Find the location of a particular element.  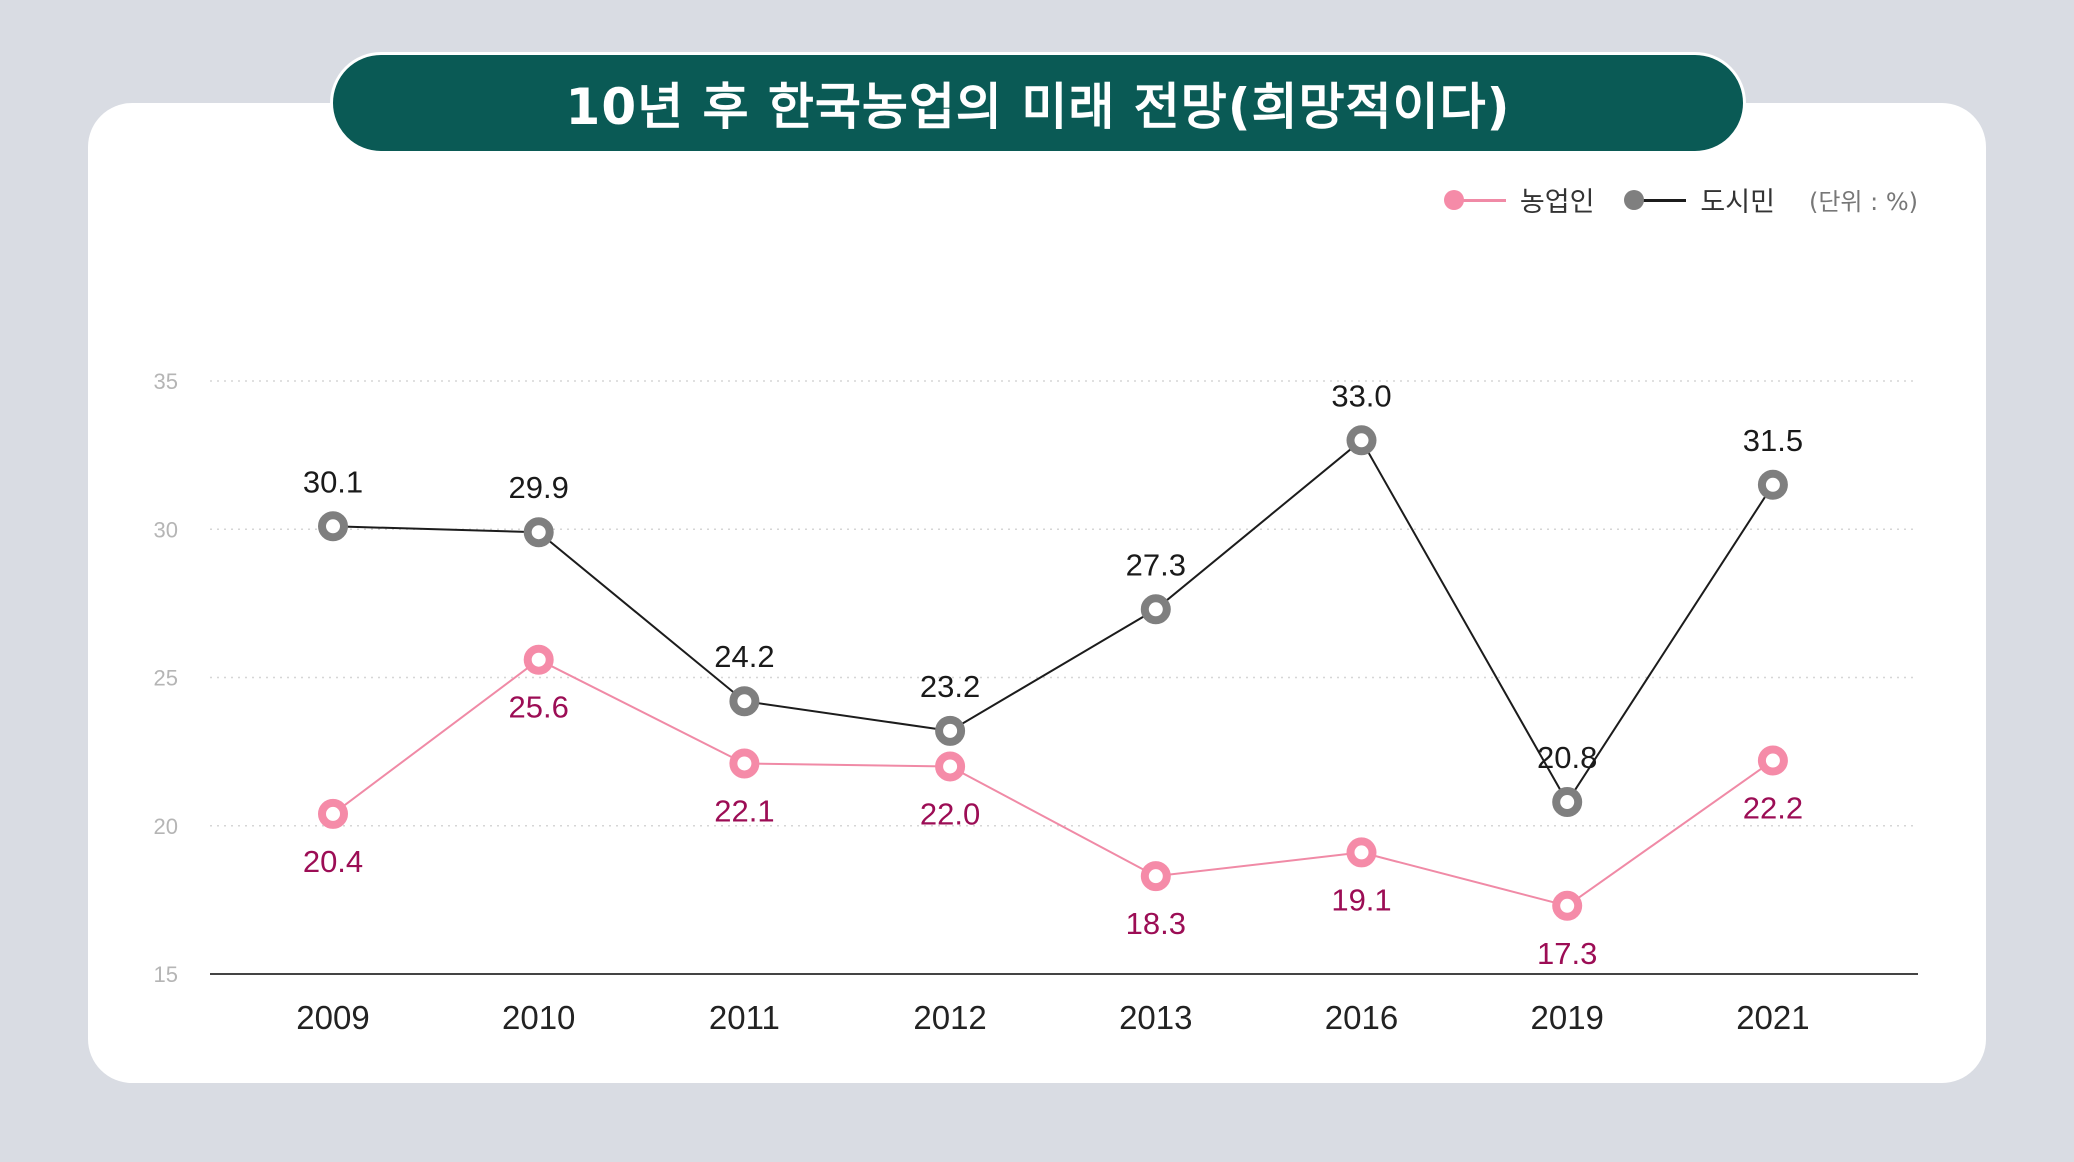

title-banner: 10년 후 한국농업의 미래 전망(희망적이다) is located at coordinates (1038, 103).